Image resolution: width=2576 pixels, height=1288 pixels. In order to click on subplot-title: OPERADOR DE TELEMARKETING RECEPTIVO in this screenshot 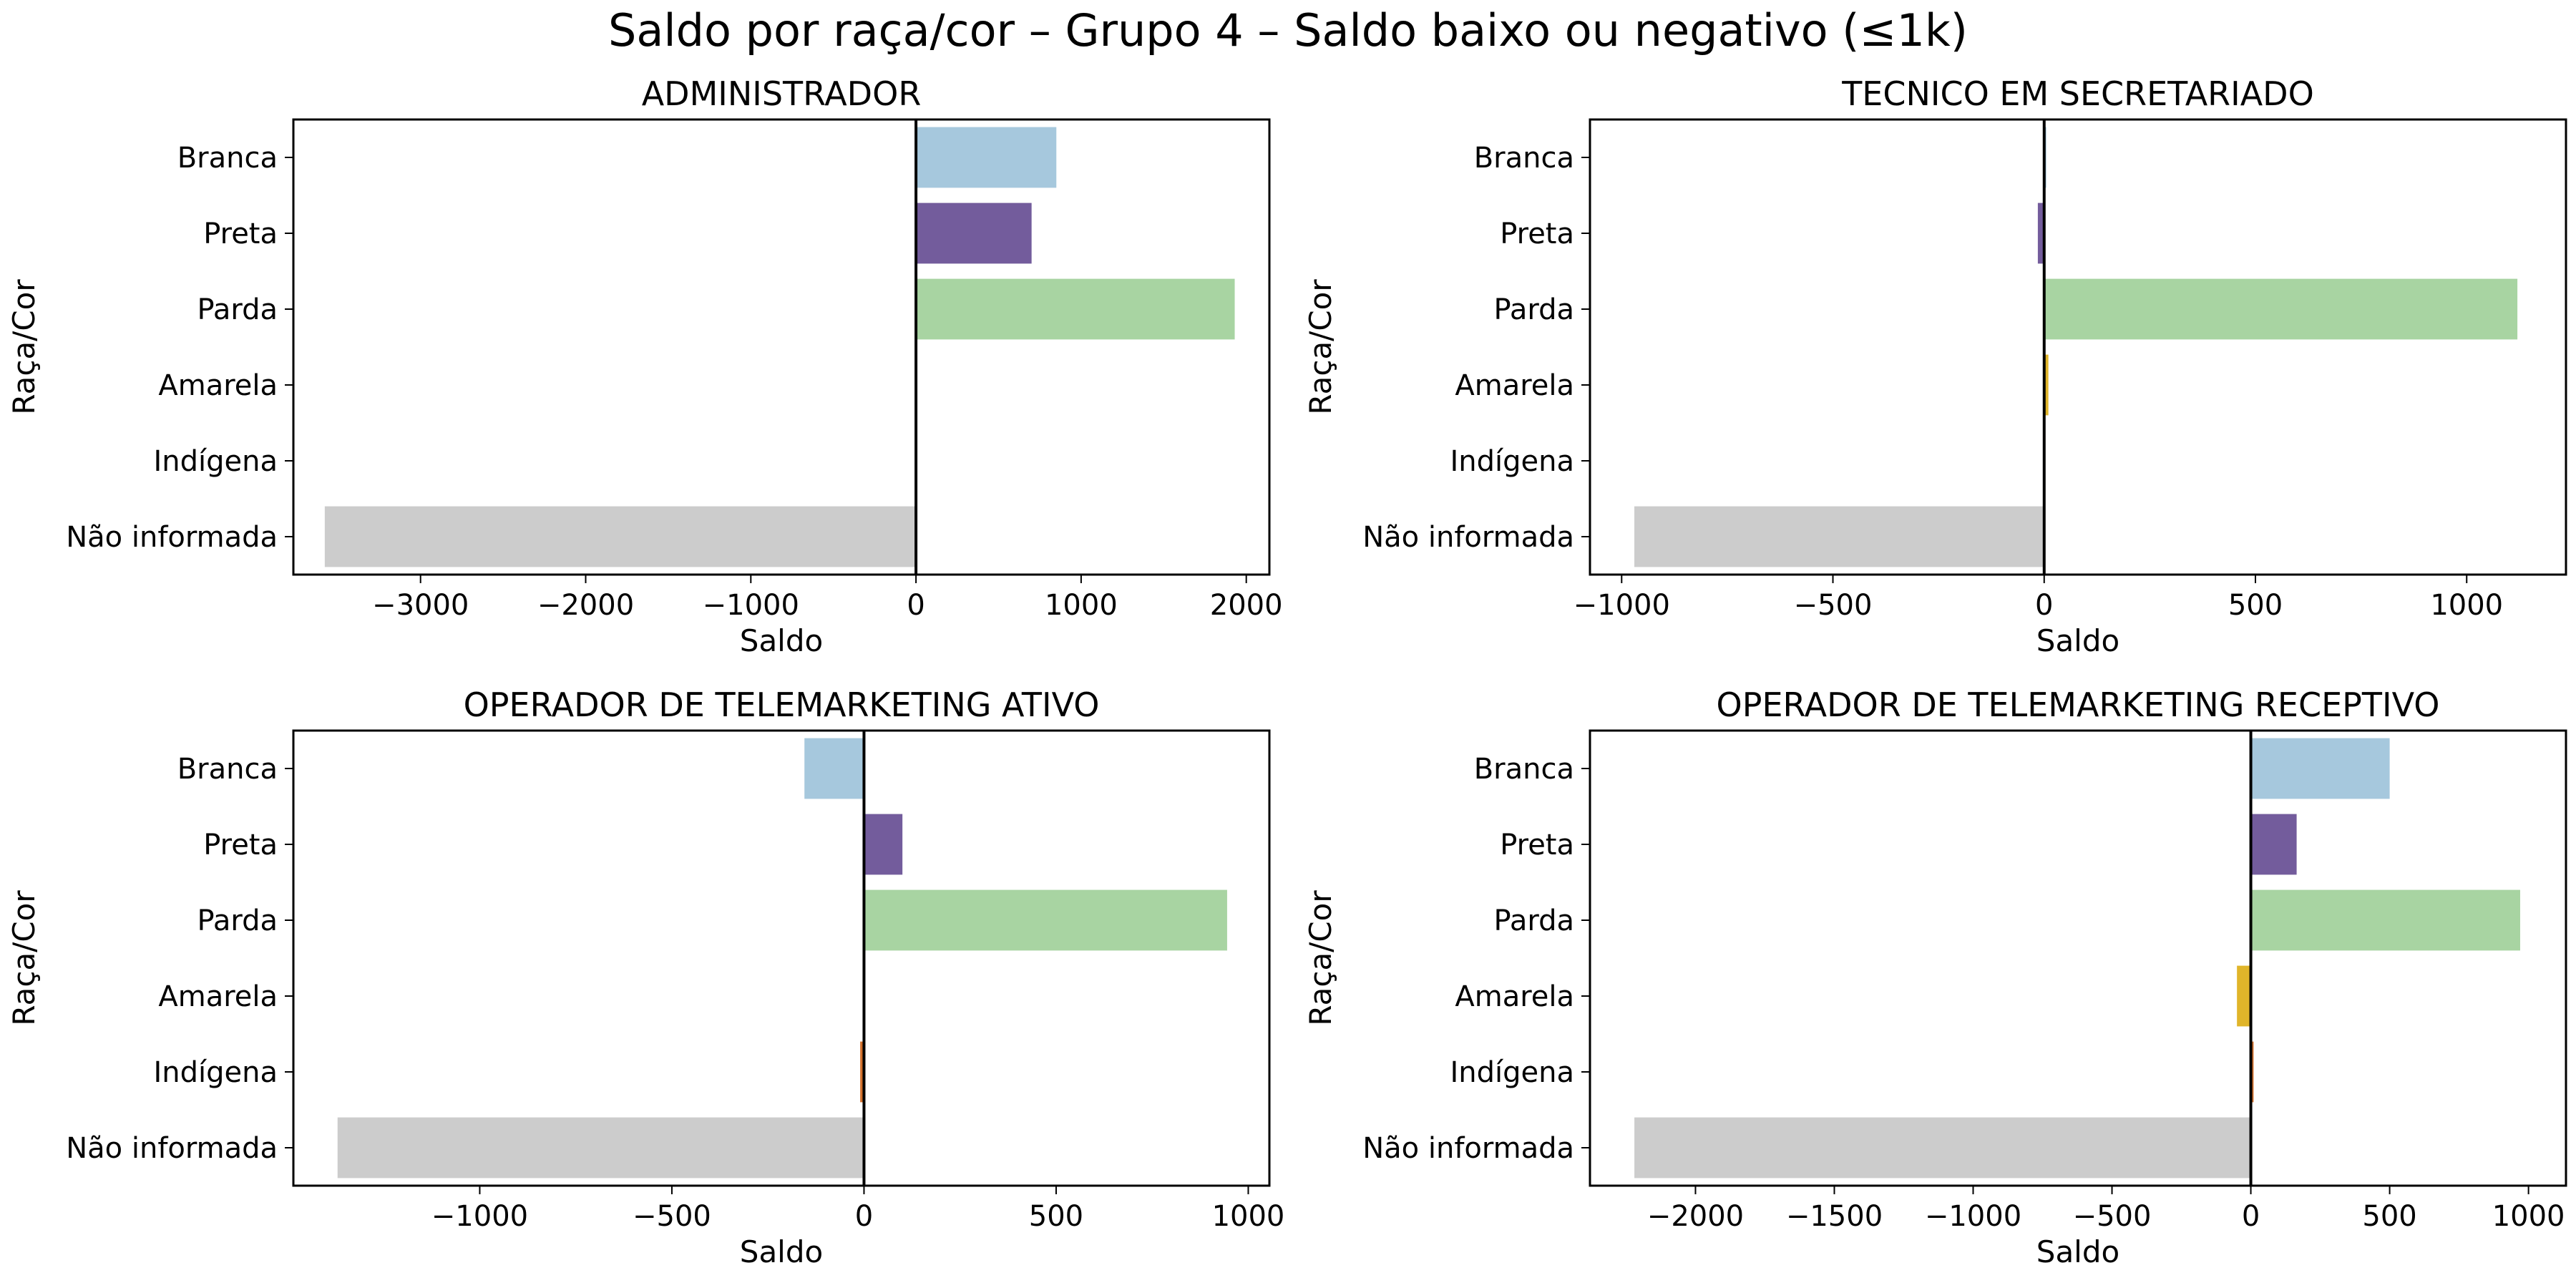, I will do `click(2078, 705)`.